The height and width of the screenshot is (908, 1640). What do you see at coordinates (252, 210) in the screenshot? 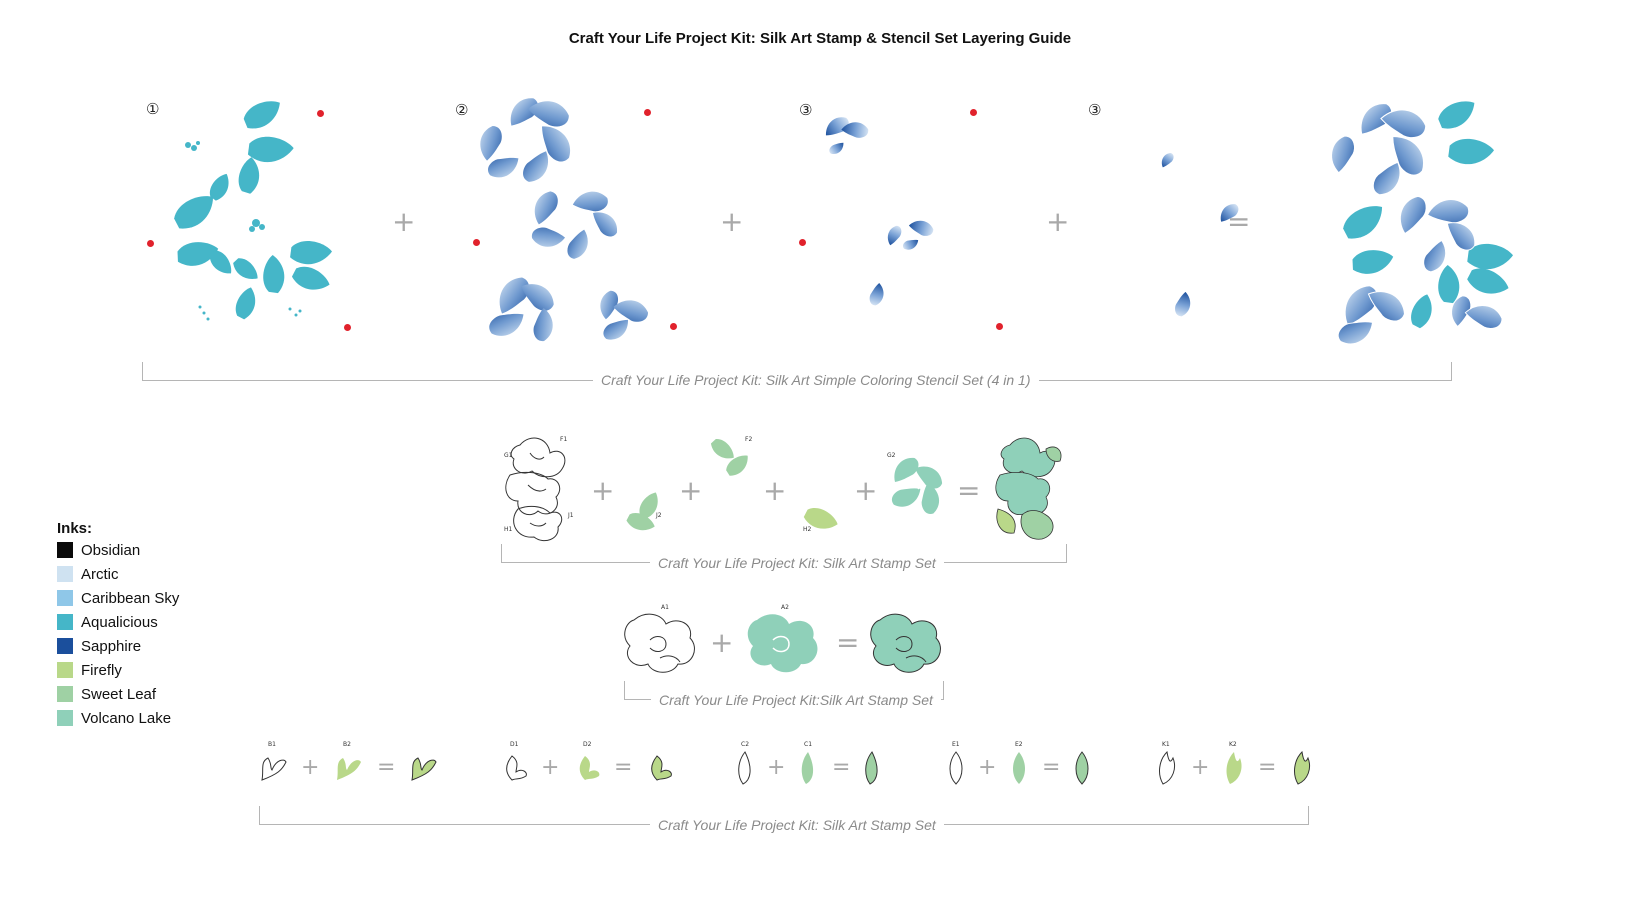
I see `stencil-layer-1-leaves` at bounding box center [252, 210].